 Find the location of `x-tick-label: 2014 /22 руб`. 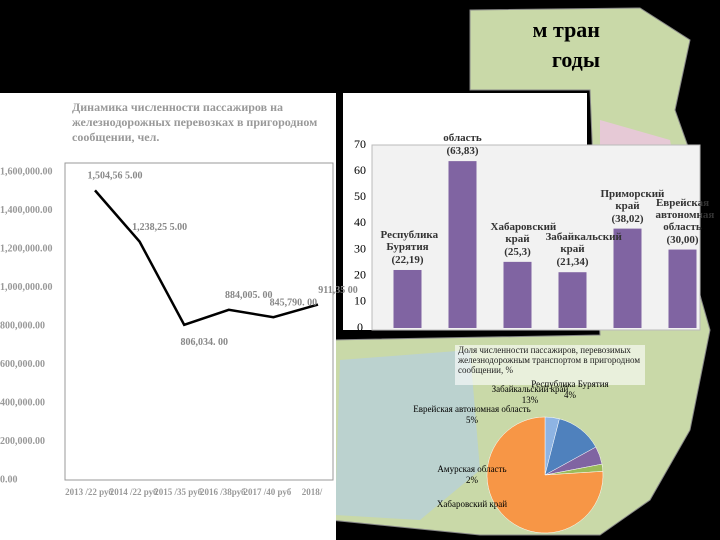

x-tick-label: 2014 /22 руб is located at coordinates (134, 492).